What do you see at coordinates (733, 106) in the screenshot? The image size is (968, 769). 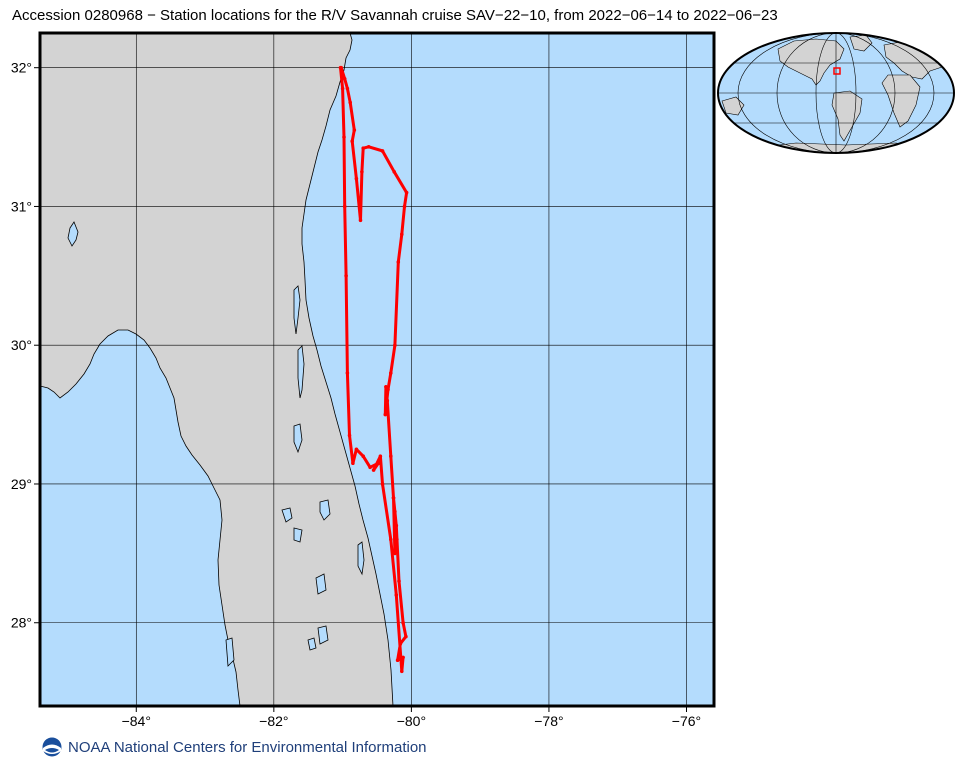 I see `globe-australia` at bounding box center [733, 106].